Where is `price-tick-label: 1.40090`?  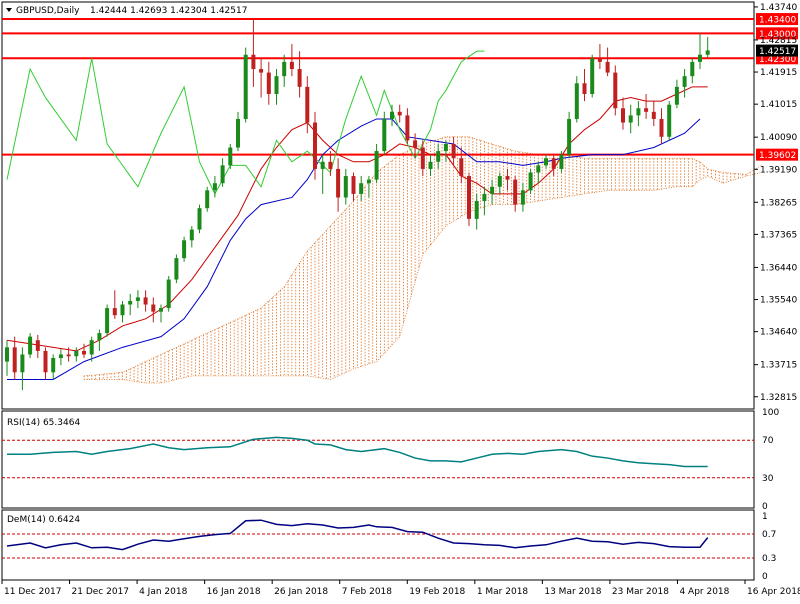 price-tick-label: 1.40090 is located at coordinates (778, 138).